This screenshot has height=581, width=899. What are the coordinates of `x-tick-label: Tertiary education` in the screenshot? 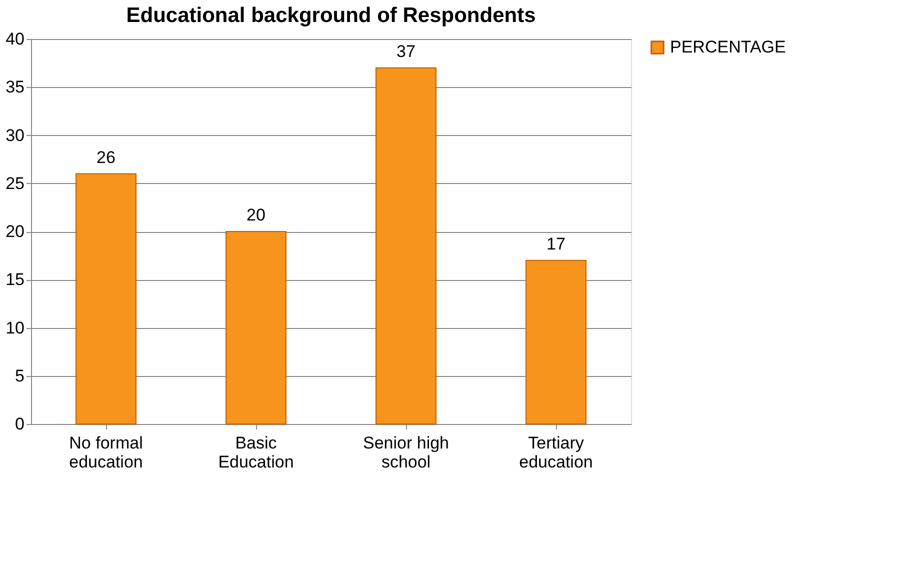 It's located at (556, 453).